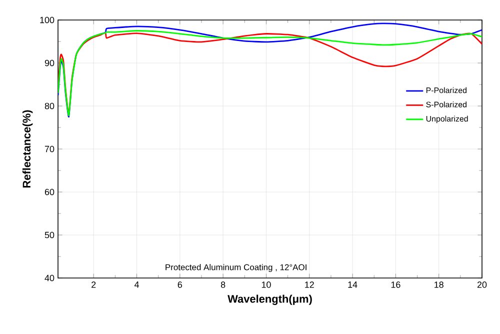  What do you see at coordinates (353, 285) in the screenshot?
I see `x-tick-label: 14` at bounding box center [353, 285].